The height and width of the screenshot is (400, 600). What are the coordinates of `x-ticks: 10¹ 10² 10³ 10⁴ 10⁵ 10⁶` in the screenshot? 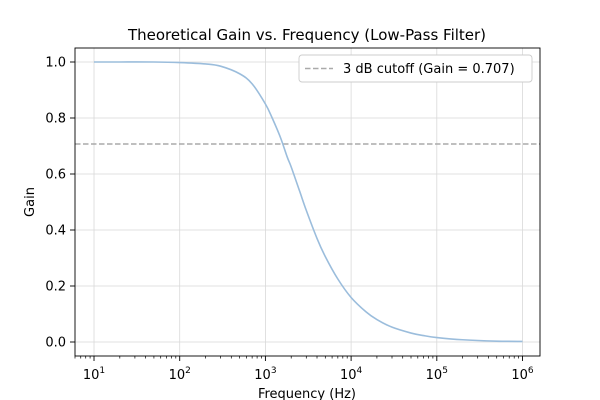 It's located at (304, 369).